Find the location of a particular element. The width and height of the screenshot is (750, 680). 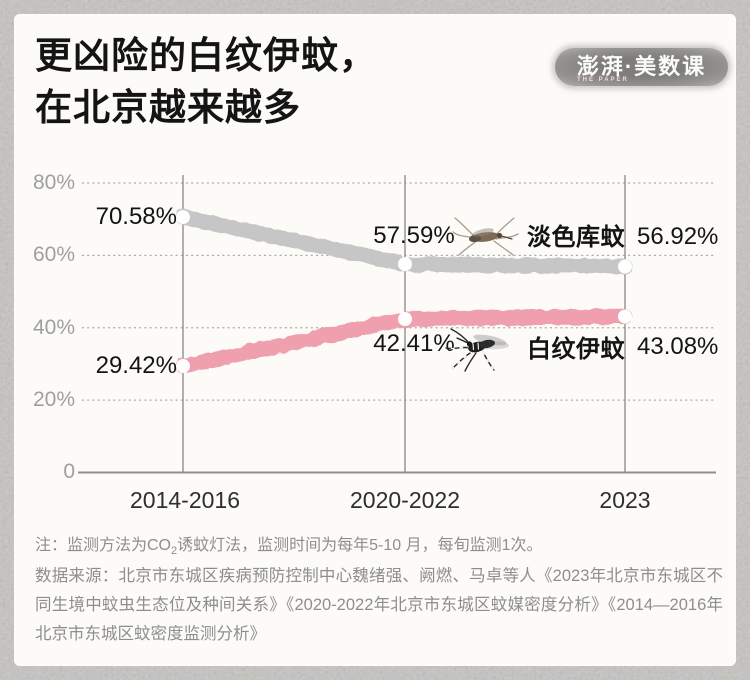

x-tick-2023: 2023 is located at coordinates (625, 500).